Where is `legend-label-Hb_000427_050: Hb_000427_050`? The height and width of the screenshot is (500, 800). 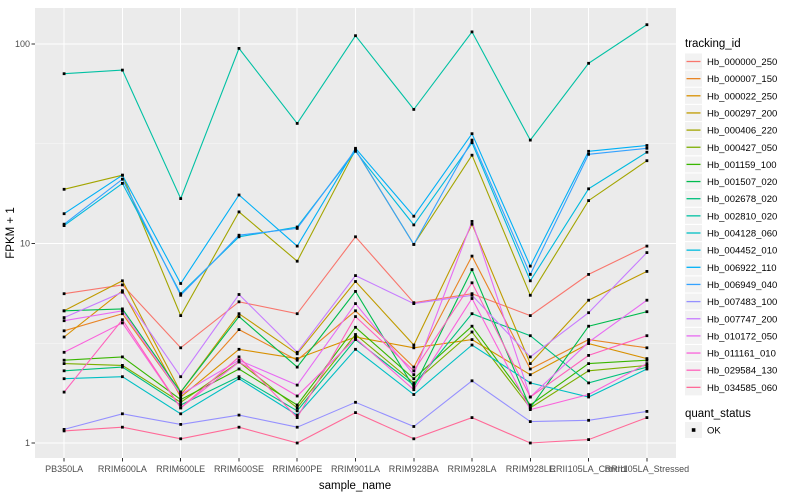 legend-label-Hb_000427_050: Hb_000427_050 is located at coordinates (742, 148).